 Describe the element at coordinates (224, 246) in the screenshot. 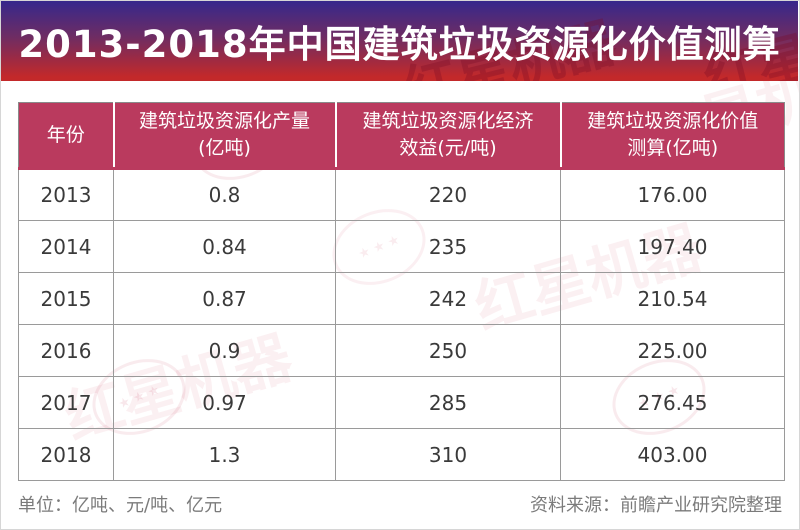

I see `output-cell: 0.84` at that location.